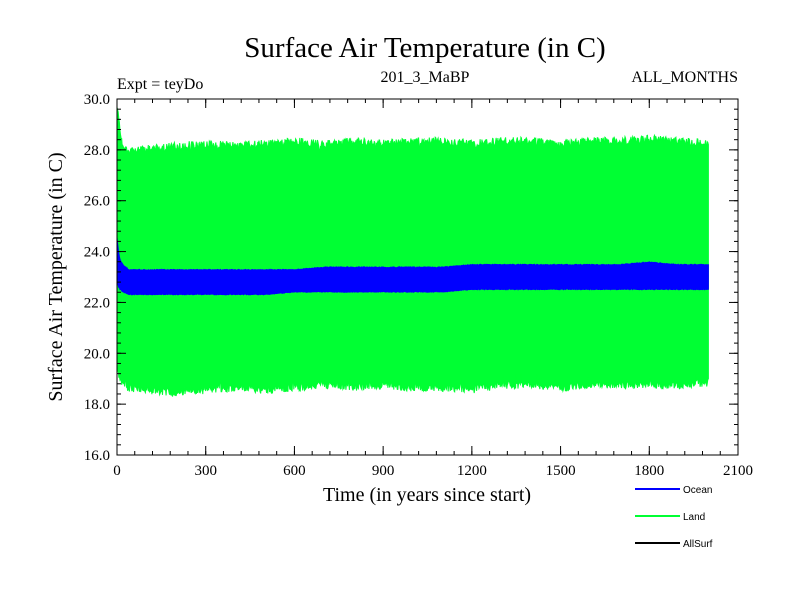 The image size is (800, 600). I want to click on x-tick-label: 900, so click(383, 471).